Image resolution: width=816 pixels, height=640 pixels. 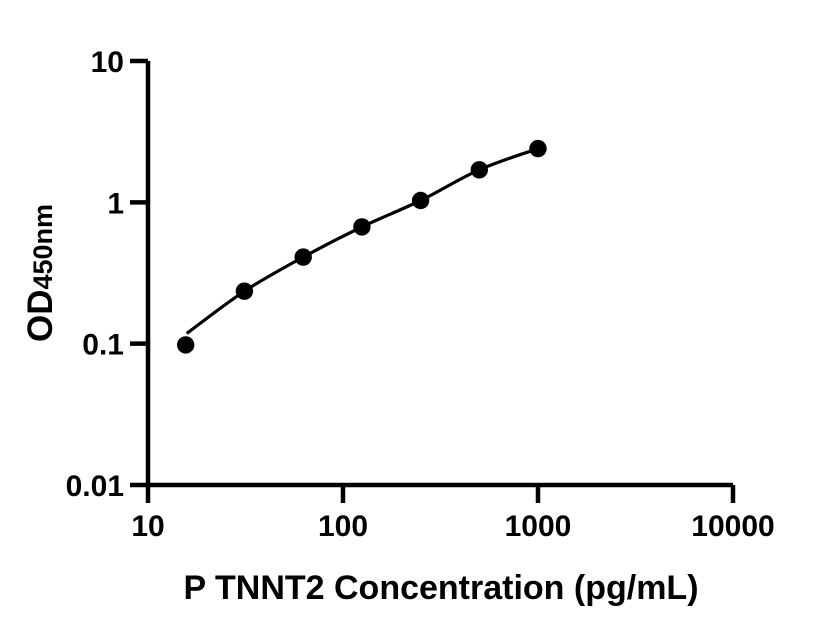 I want to click on x-tick-label: 100, so click(x=343, y=526).